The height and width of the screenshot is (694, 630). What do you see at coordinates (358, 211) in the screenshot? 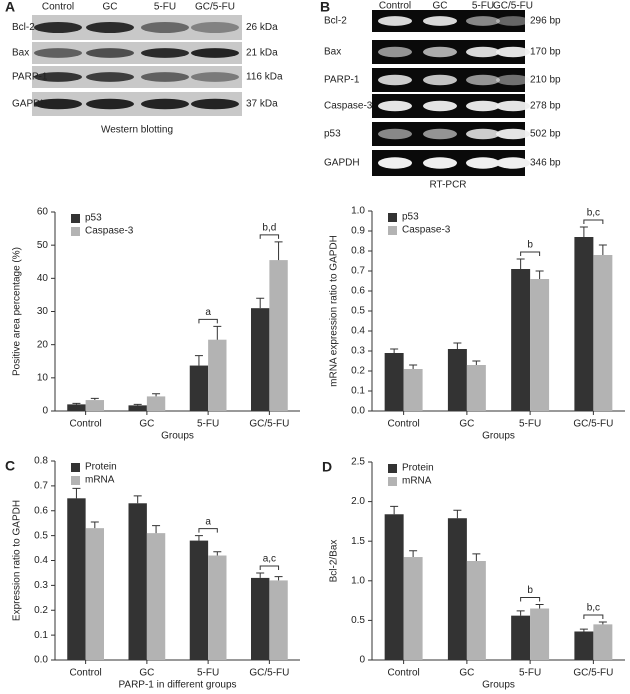
I see `y-tick-label: 1.0` at bounding box center [358, 211].